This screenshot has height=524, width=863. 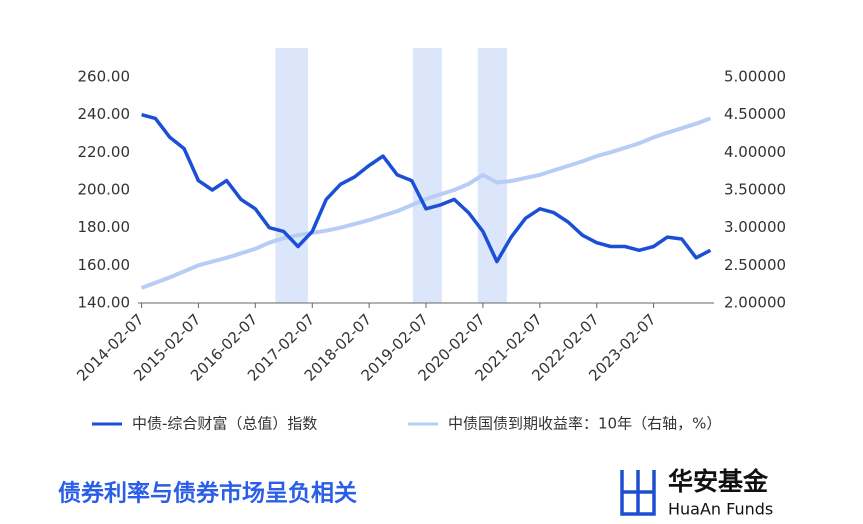 I want to click on y-tick-label: 140.00, so click(x=104, y=303).